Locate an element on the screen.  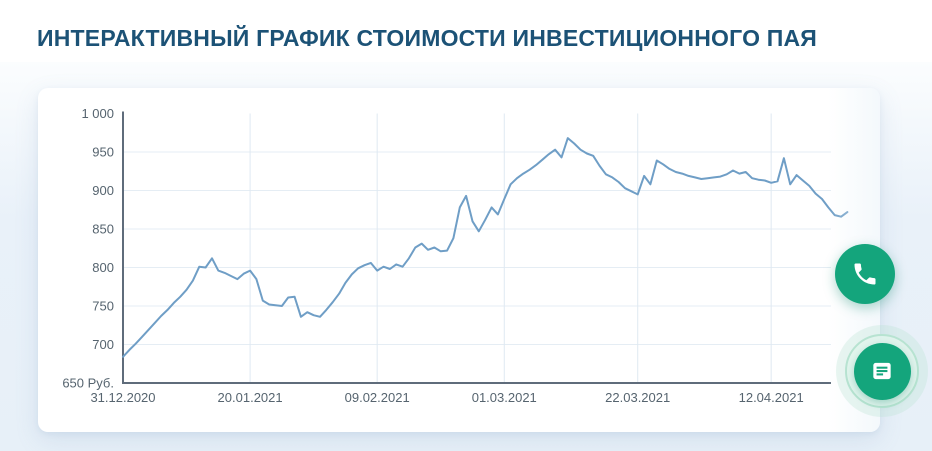
phone-button is located at coordinates (865, 274).